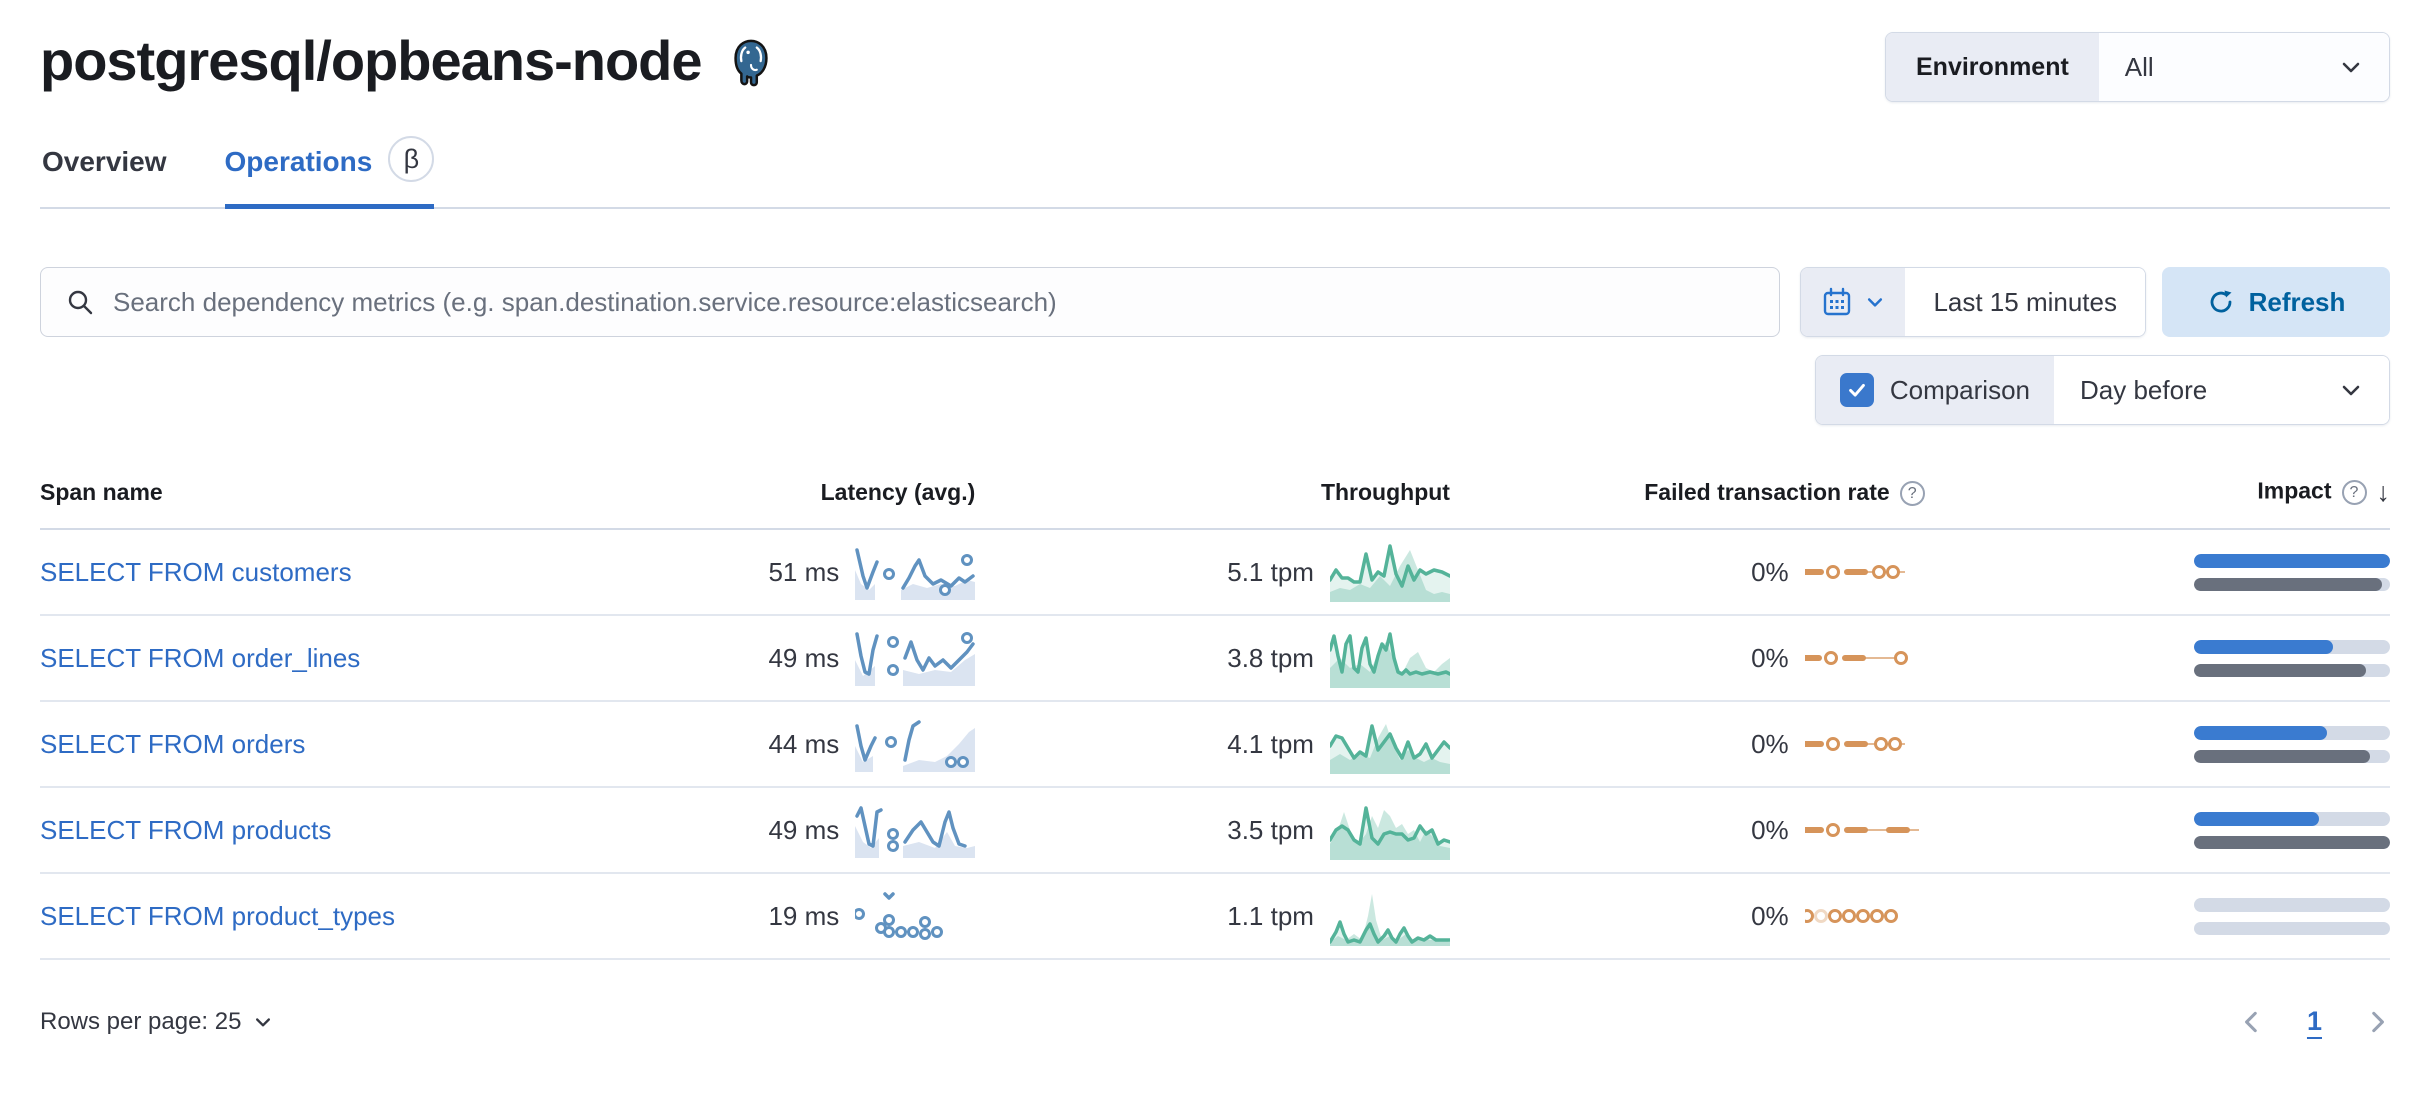 The image size is (2430, 1104). Describe the element at coordinates (2221, 390) in the screenshot. I see `comparison-select: Day before` at that location.